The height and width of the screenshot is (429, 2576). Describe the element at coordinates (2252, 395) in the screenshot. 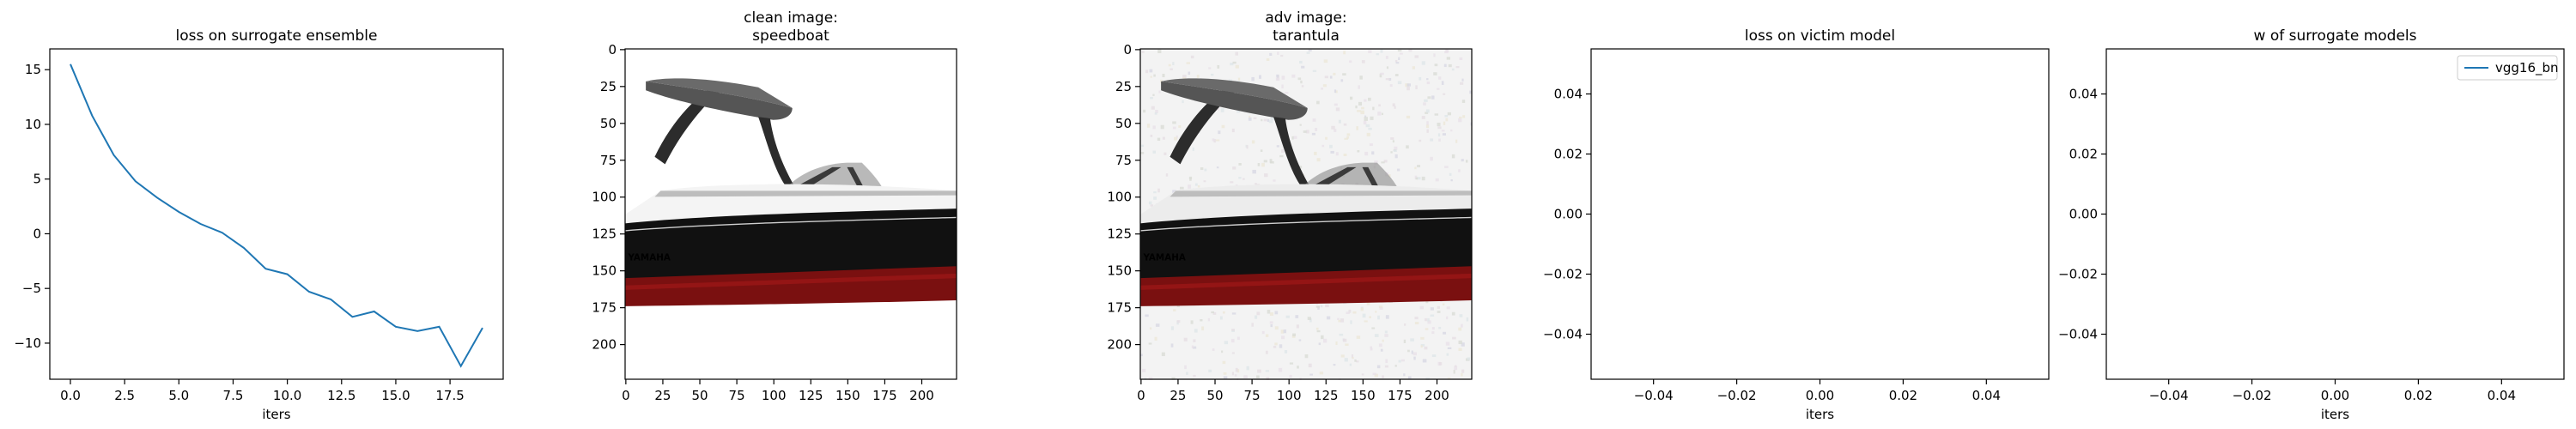

I see `x-tick-label: −0.02` at that location.